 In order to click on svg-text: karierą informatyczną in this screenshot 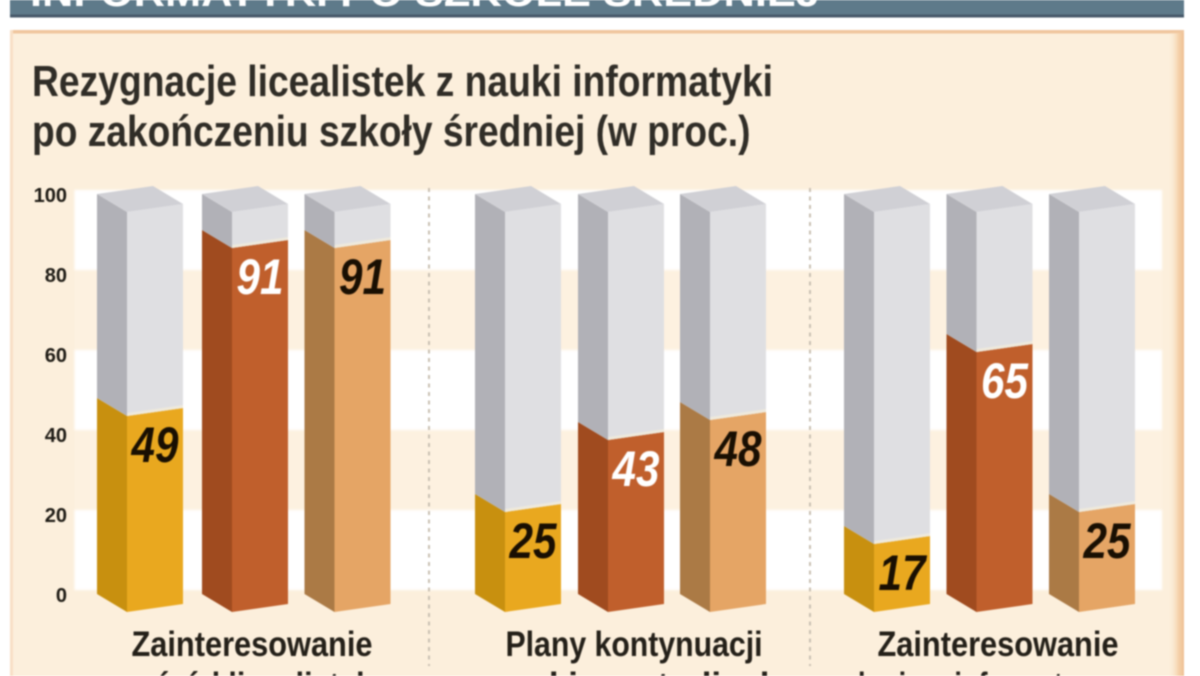, I will do `click(998, 671)`.